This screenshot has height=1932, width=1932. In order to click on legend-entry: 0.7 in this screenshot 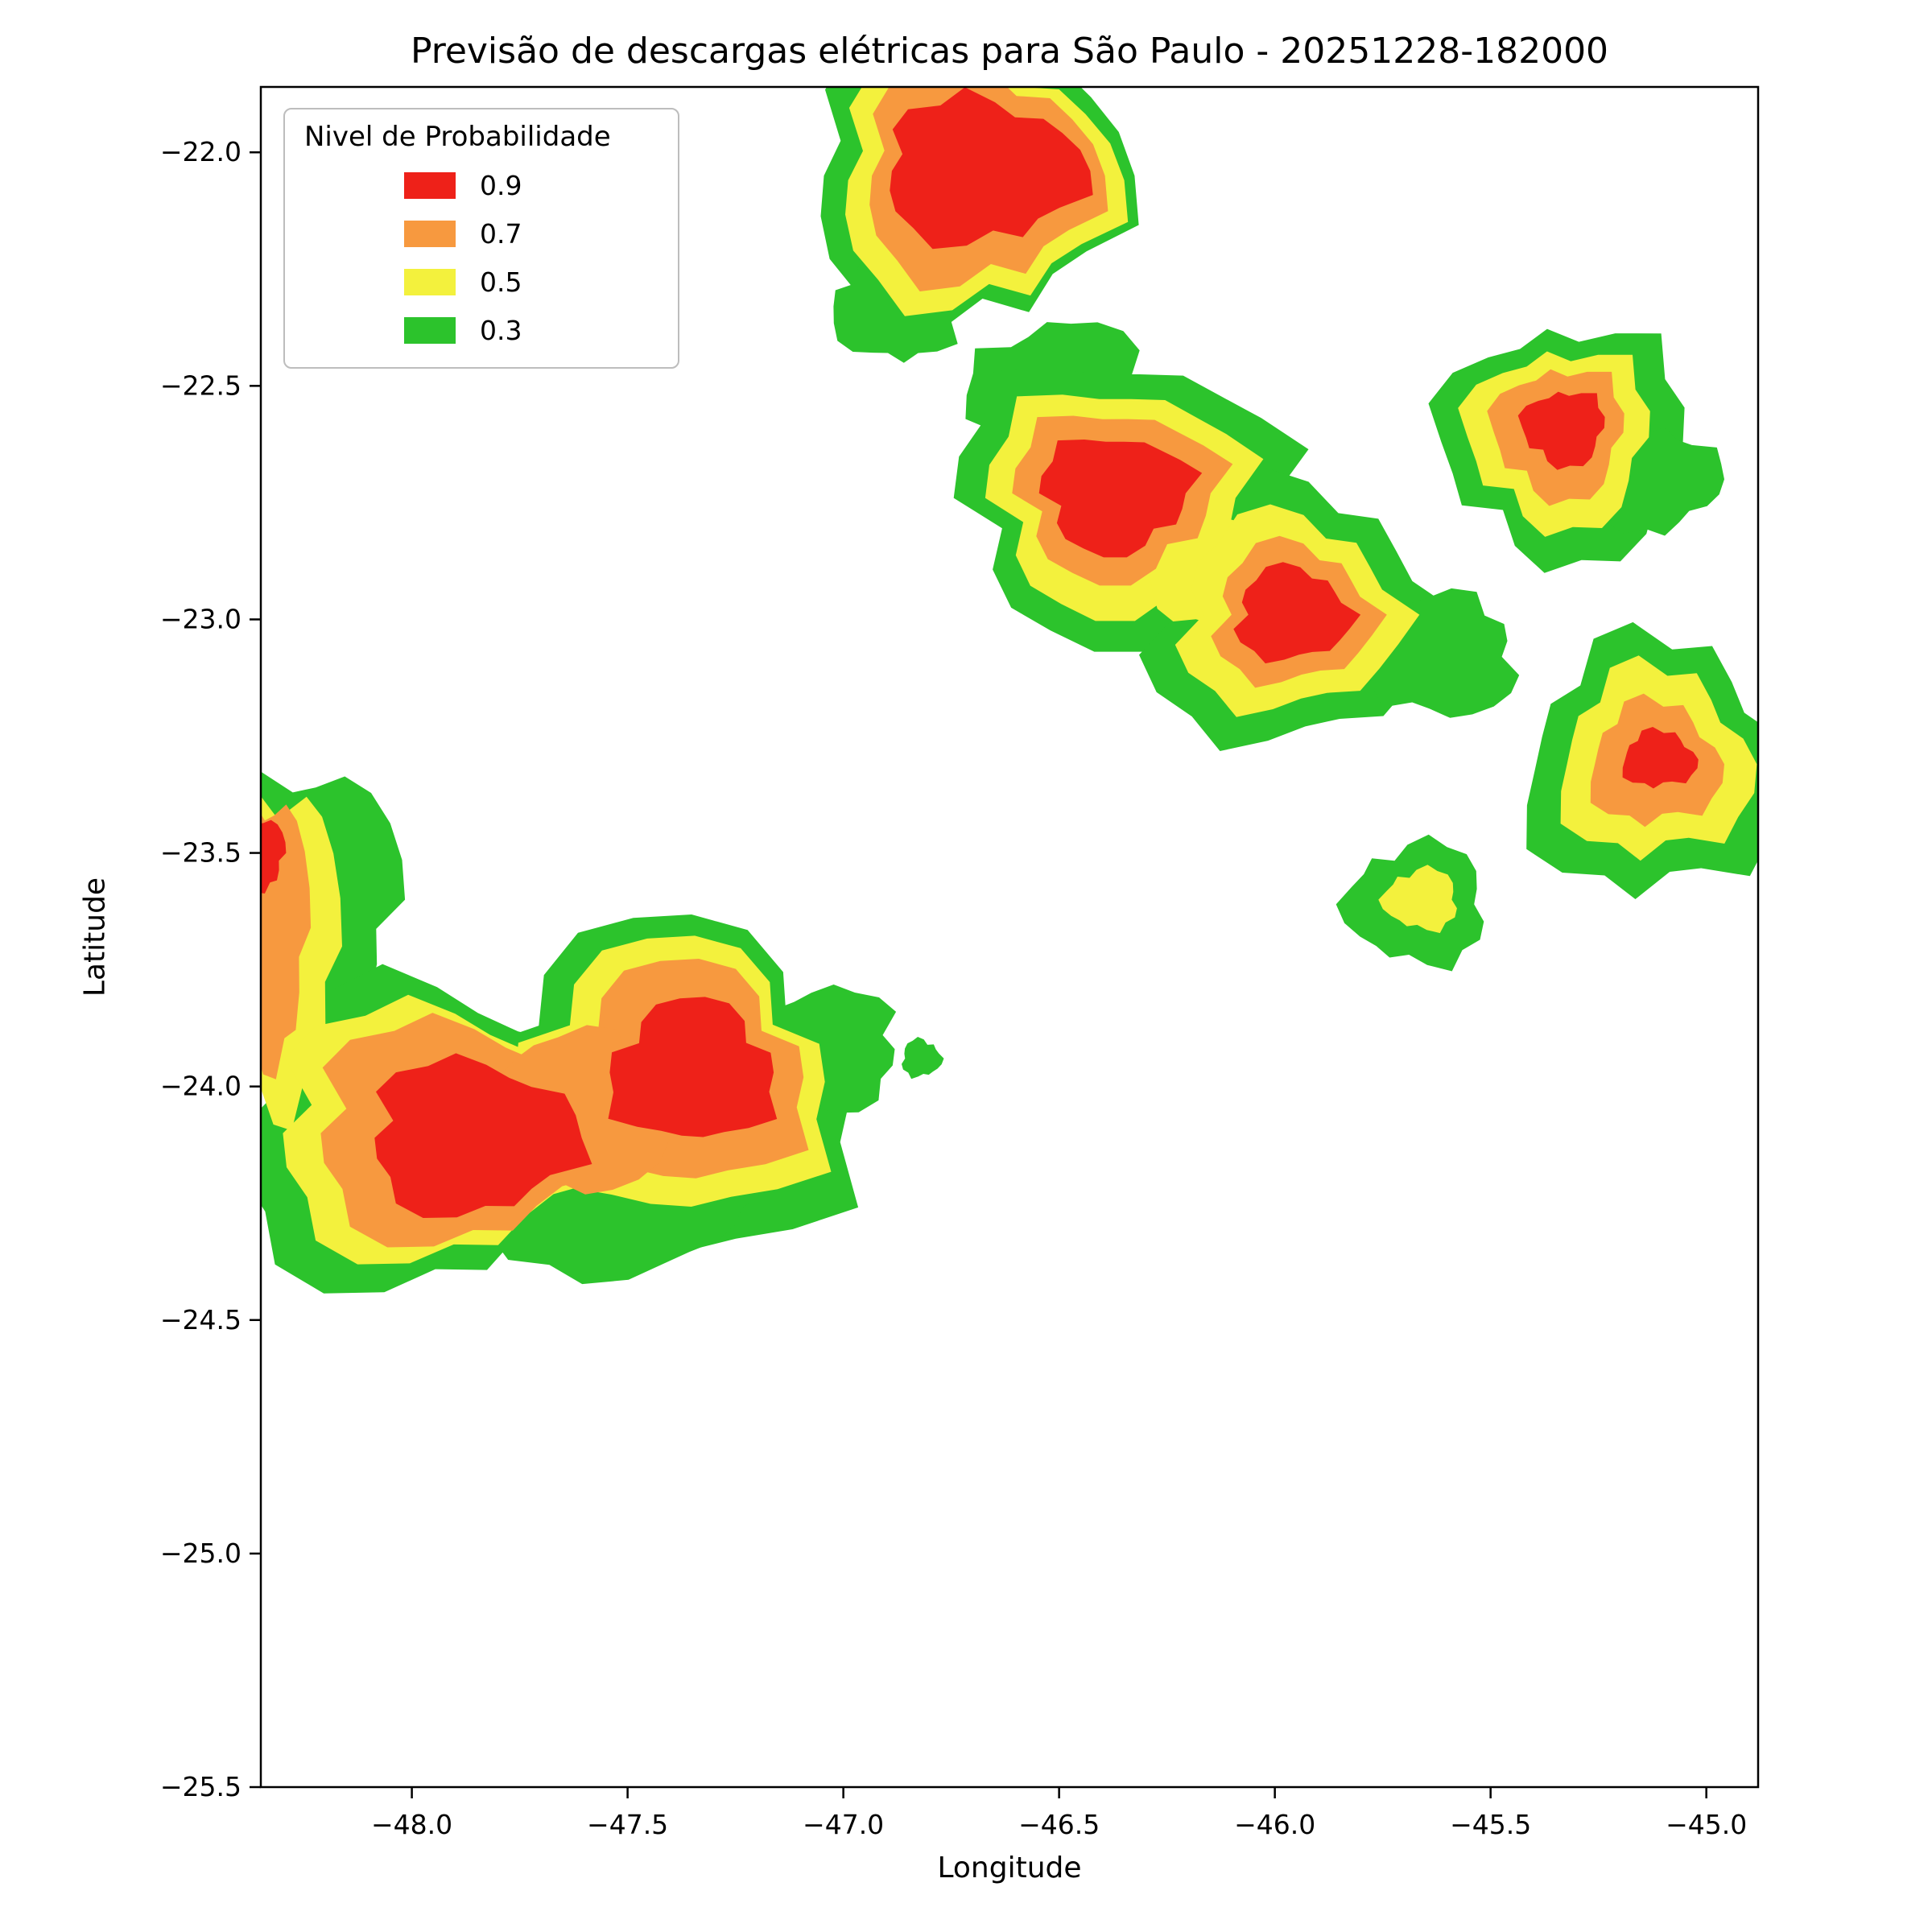, I will do `click(482, 233)`.